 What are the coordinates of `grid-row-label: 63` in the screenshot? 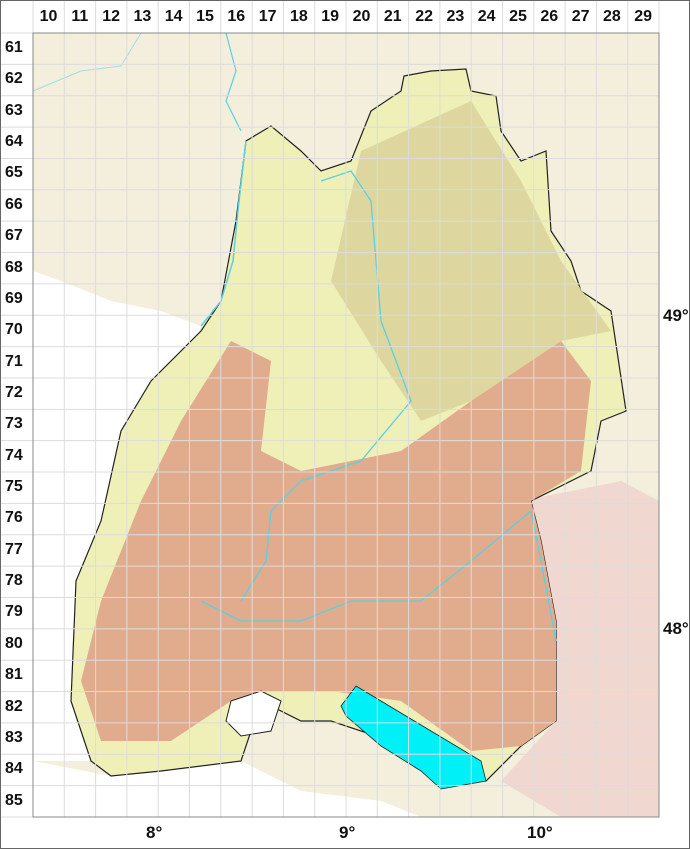 It's located at (14, 110).